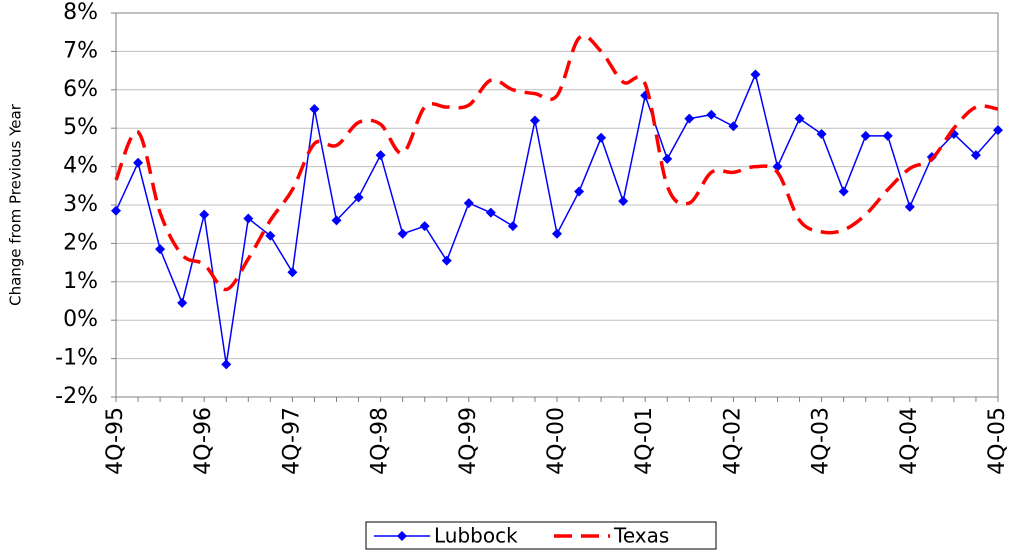 The image size is (1016, 552). Describe the element at coordinates (644, 441) in the screenshot. I see `x-tick-label: 4Q-01` at that location.